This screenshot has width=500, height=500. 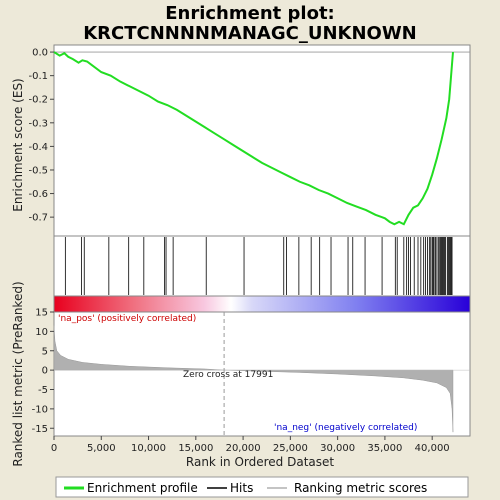 What do you see at coordinates (250, 33) in the screenshot?
I see `chart-title-line2: KRCTCNNNNMANAGC_UNKNOWN` at bounding box center [250, 33].